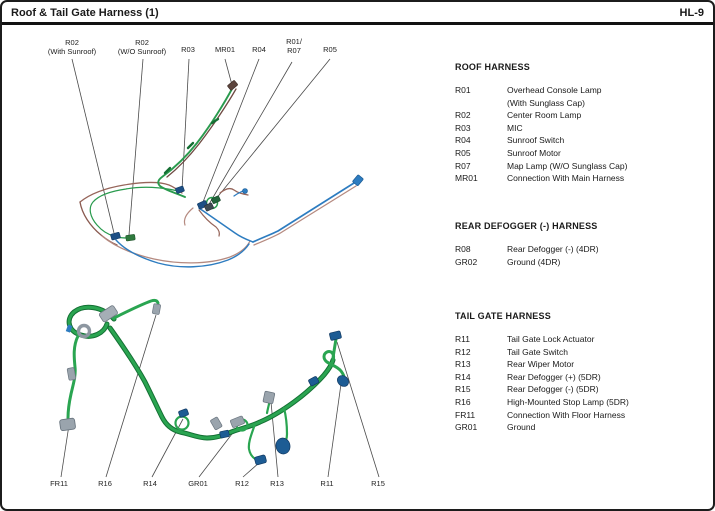 The image size is (715, 511). What do you see at coordinates (167, 367) in the screenshot?
I see `tailgate-gray-hardware` at bounding box center [167, 367].